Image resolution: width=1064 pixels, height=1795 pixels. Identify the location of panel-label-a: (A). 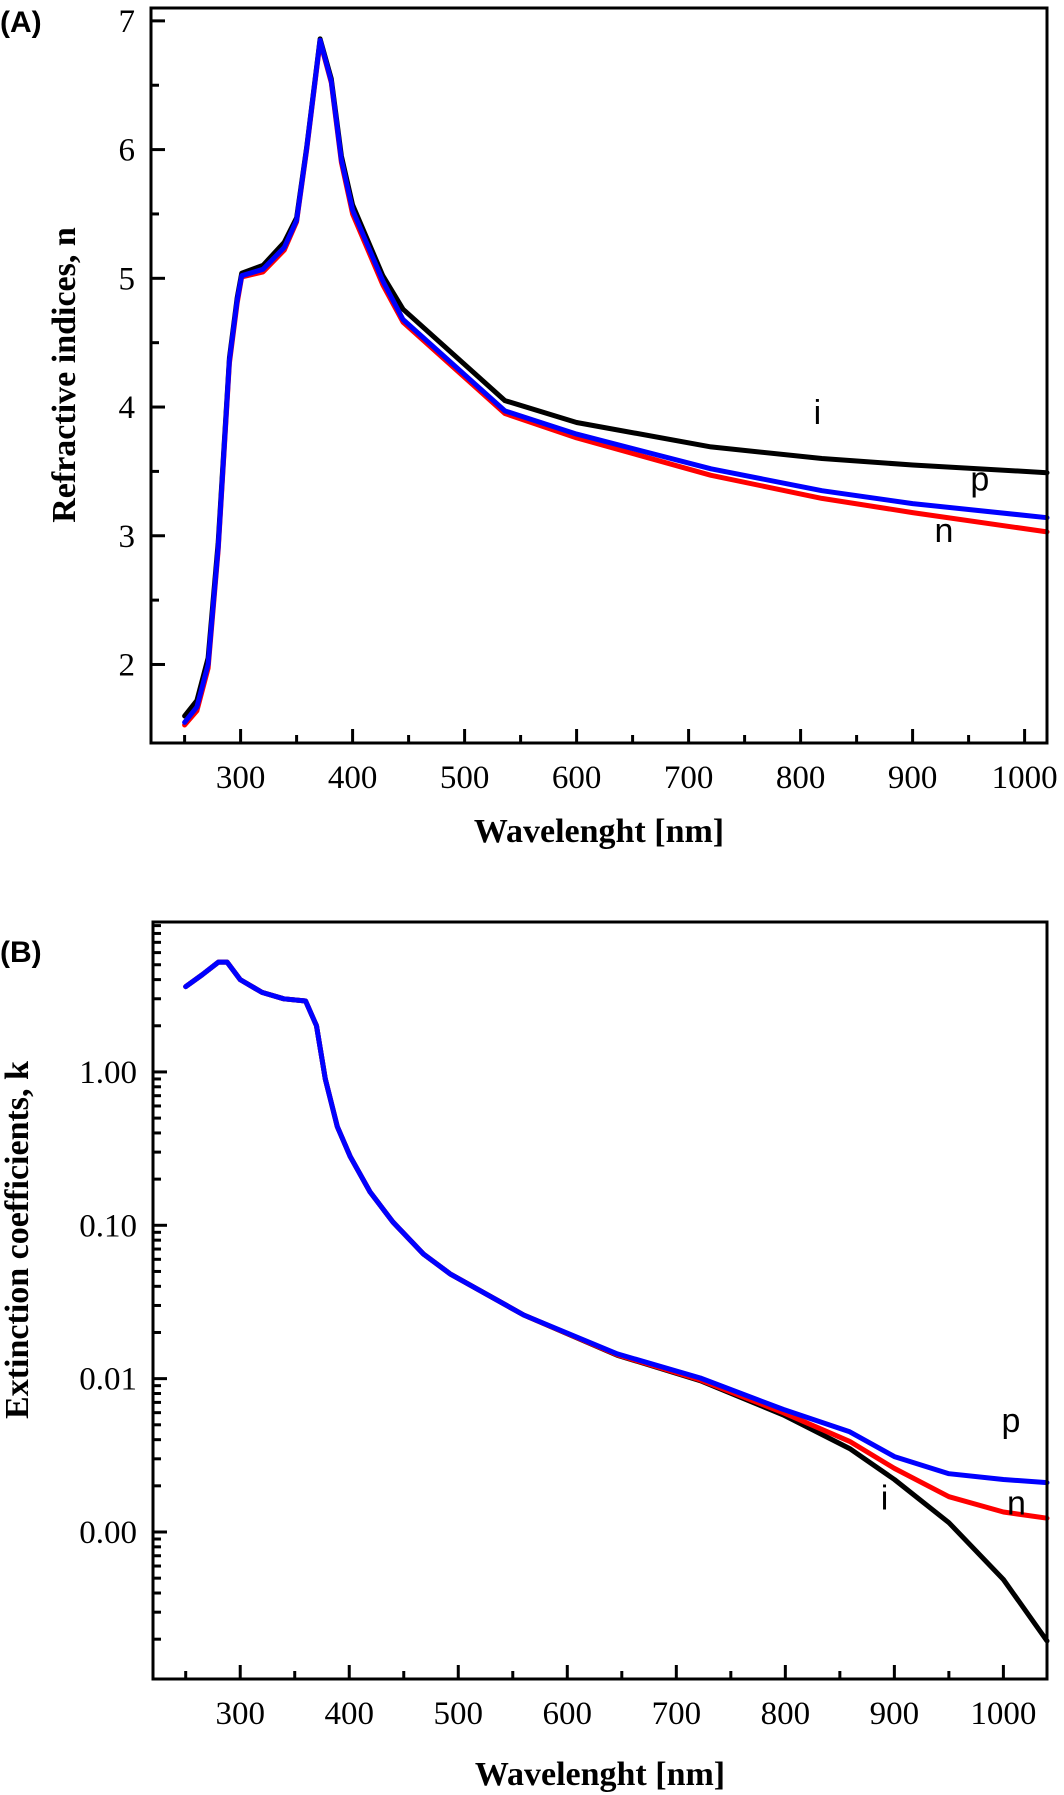
(21, 22).